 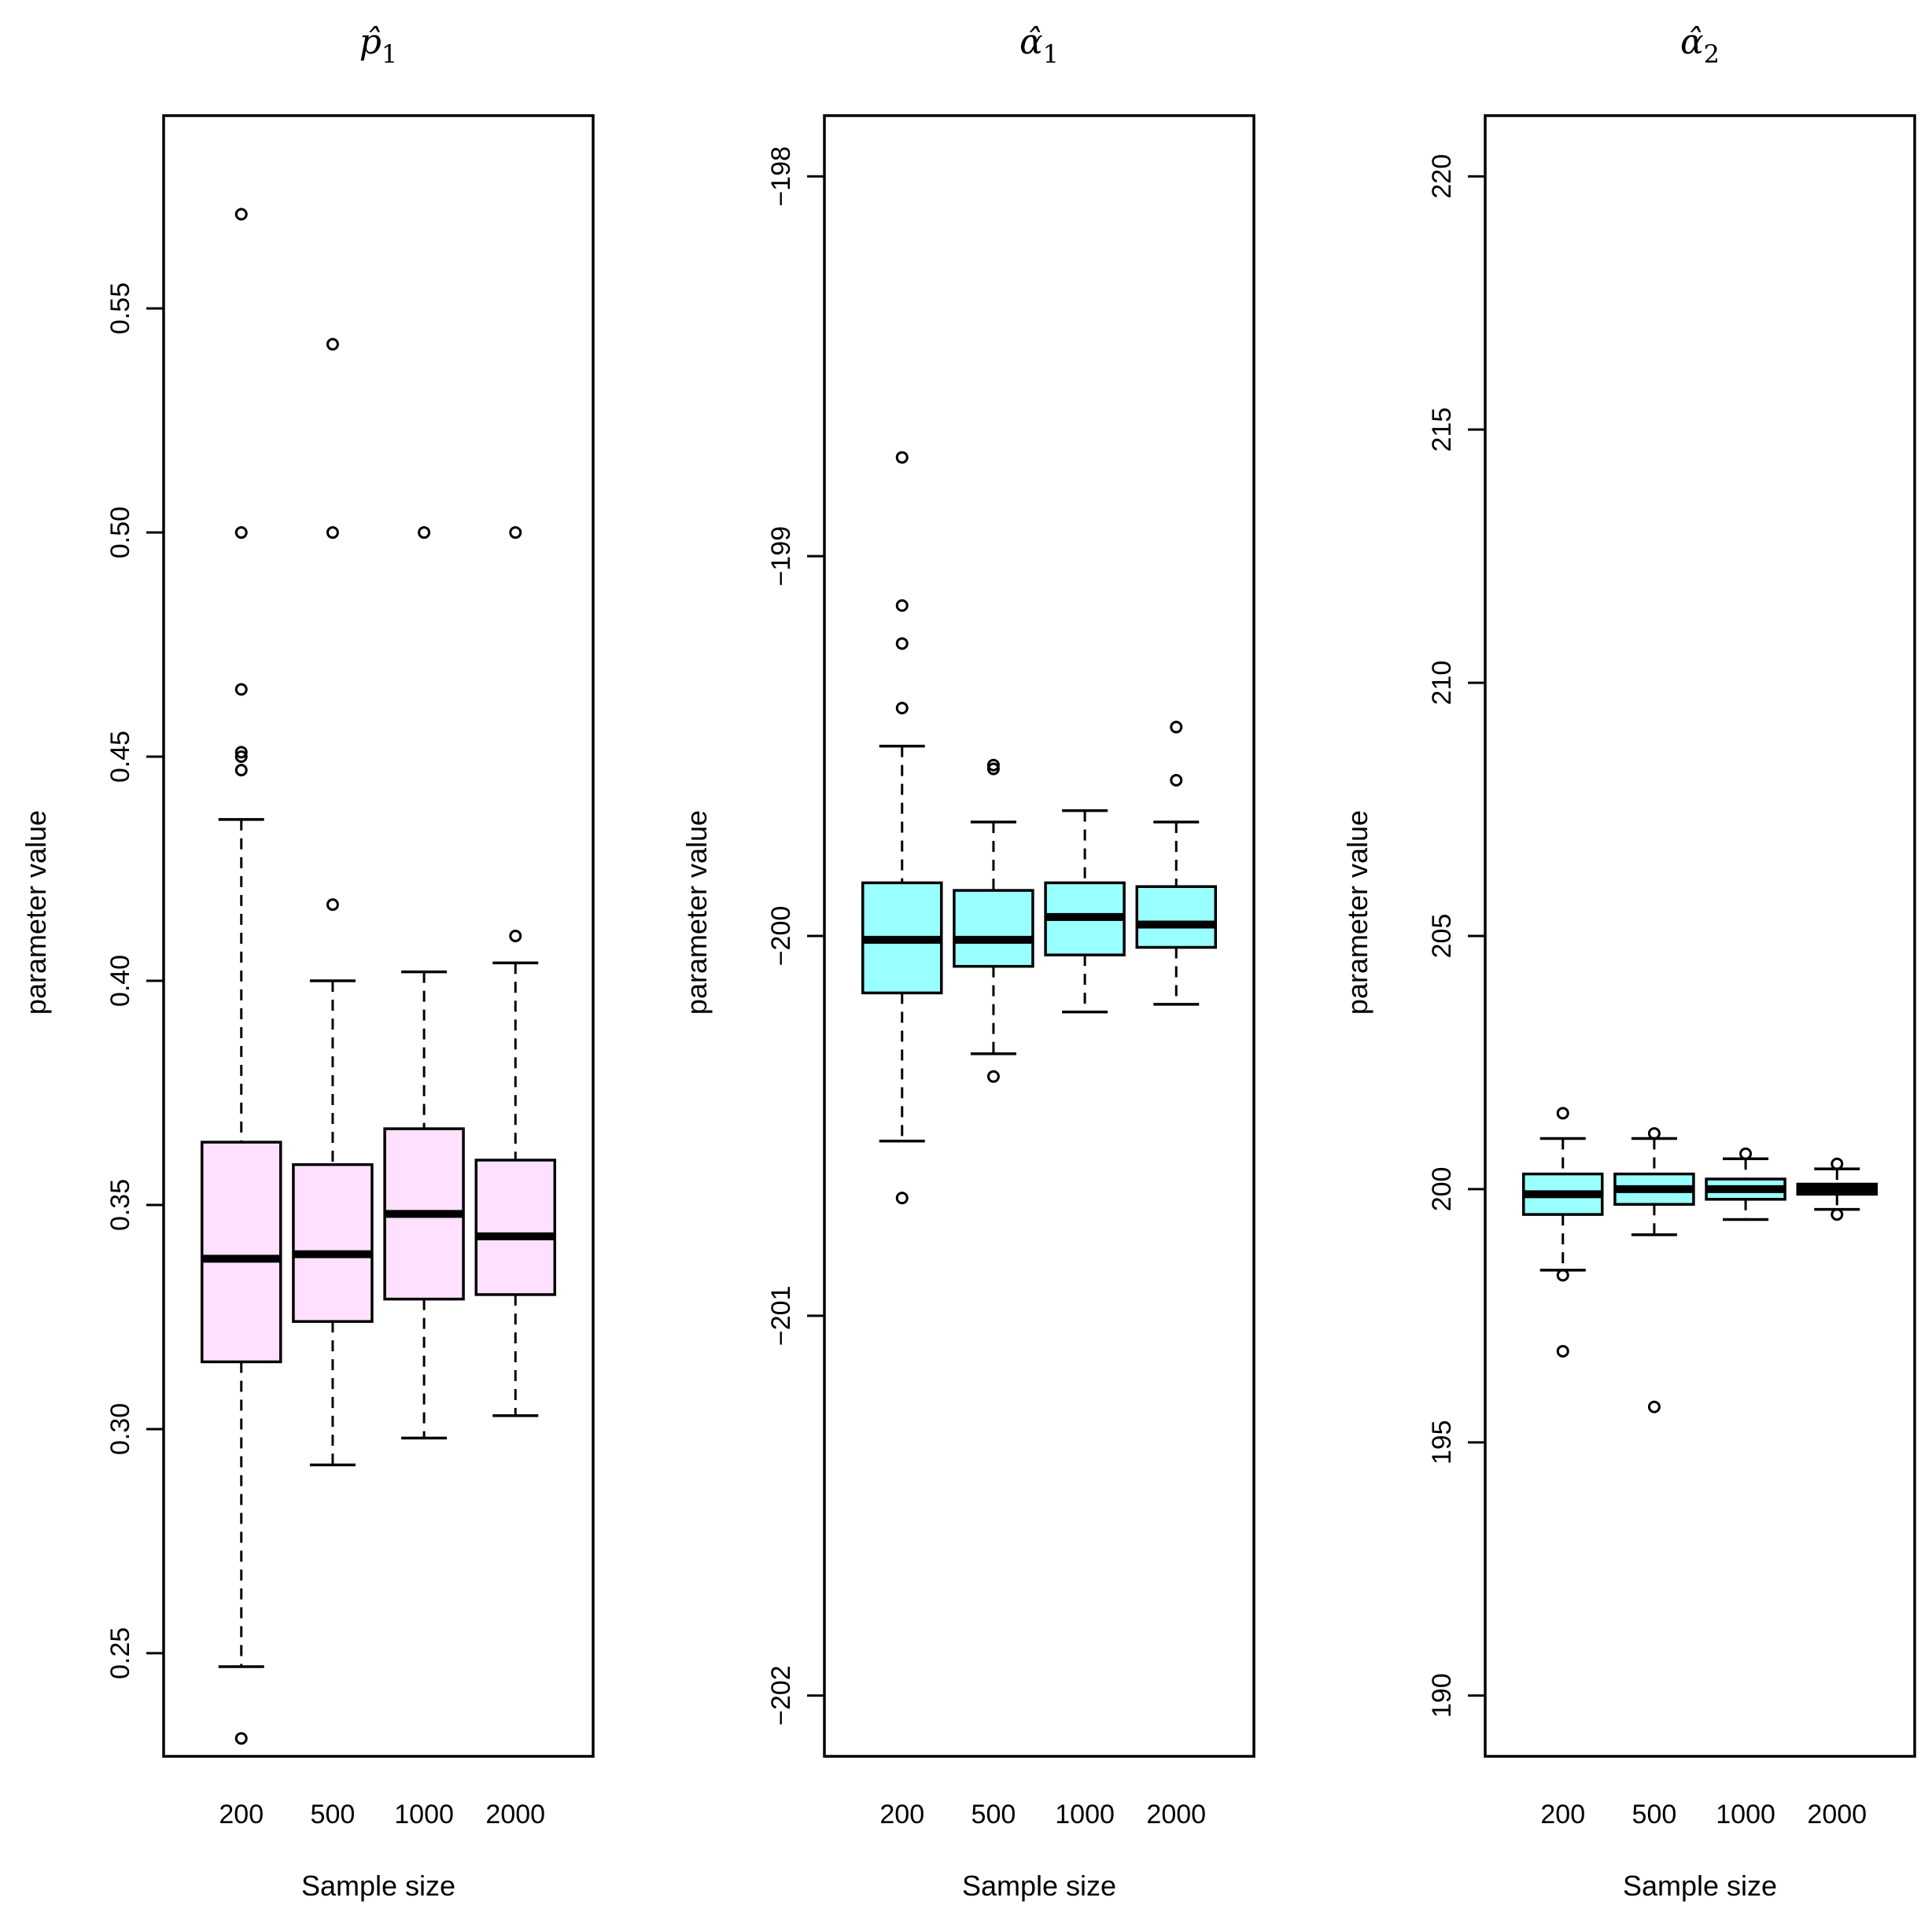 What do you see at coordinates (120, 757) in the screenshot?
I see `y-tick-label: 0.45` at bounding box center [120, 757].